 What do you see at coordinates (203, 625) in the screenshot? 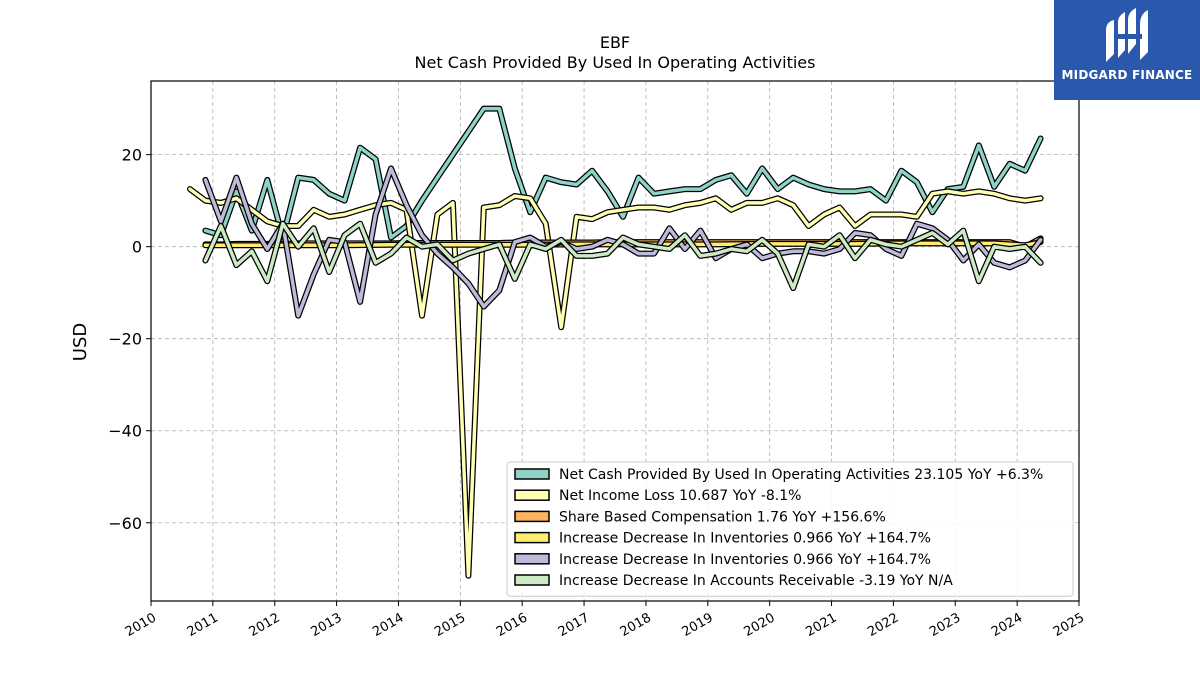
I see `x-tick-label: 2011` at bounding box center [203, 625].